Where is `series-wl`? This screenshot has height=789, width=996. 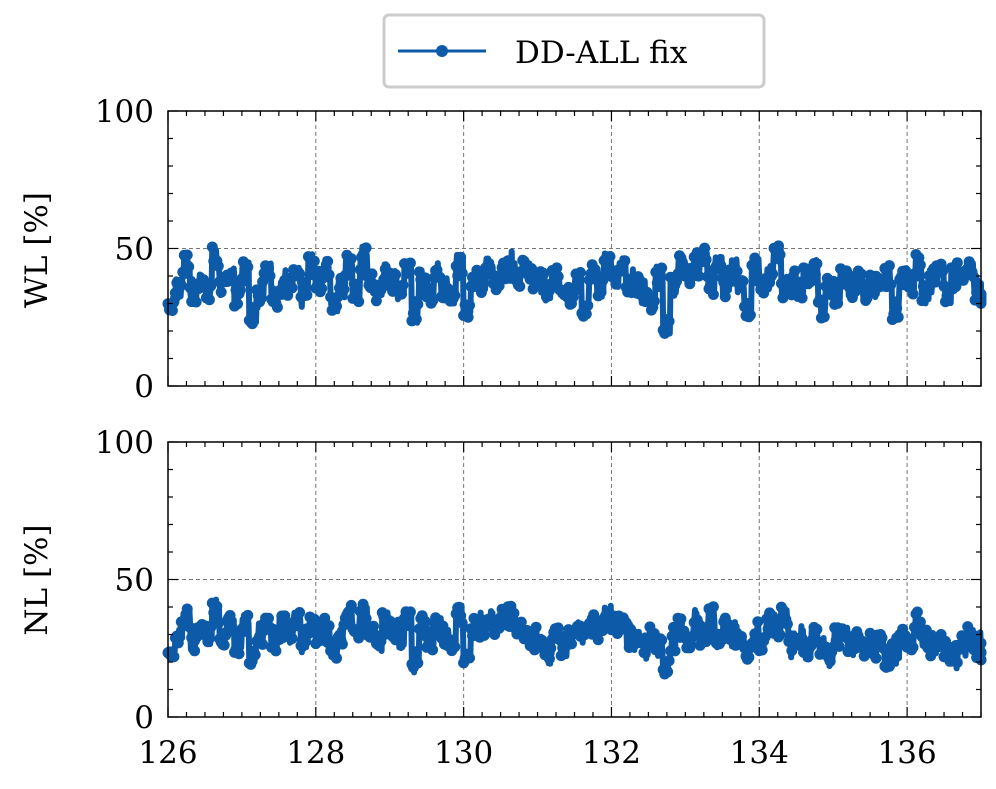
series-wl is located at coordinates (574, 289).